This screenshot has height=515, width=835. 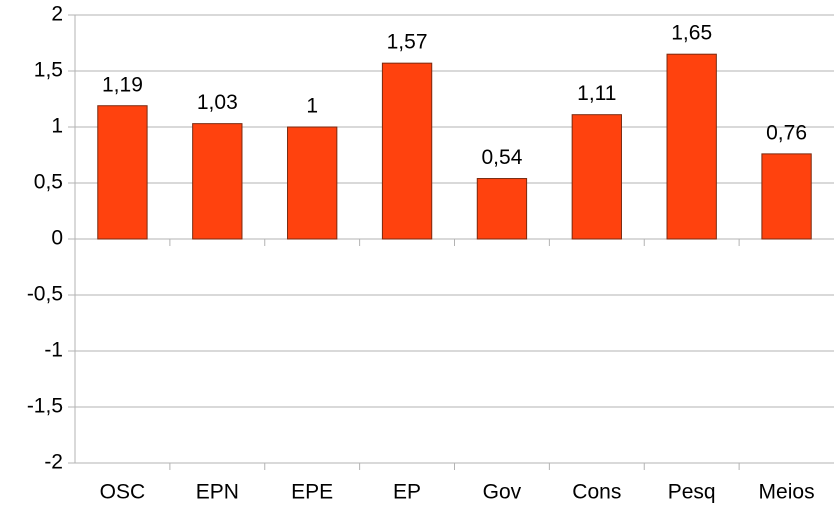 I want to click on y-tick-label: 1,5, so click(x=48, y=70).